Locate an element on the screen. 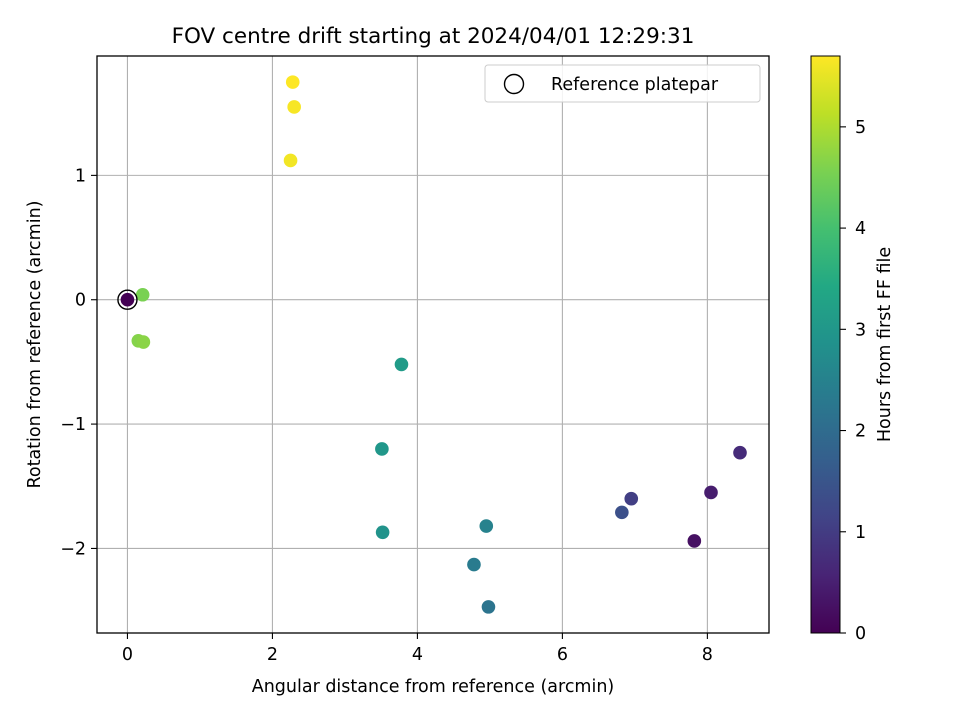  x-axis-ticks: 0 2 4 6 8 is located at coordinates (417, 649).